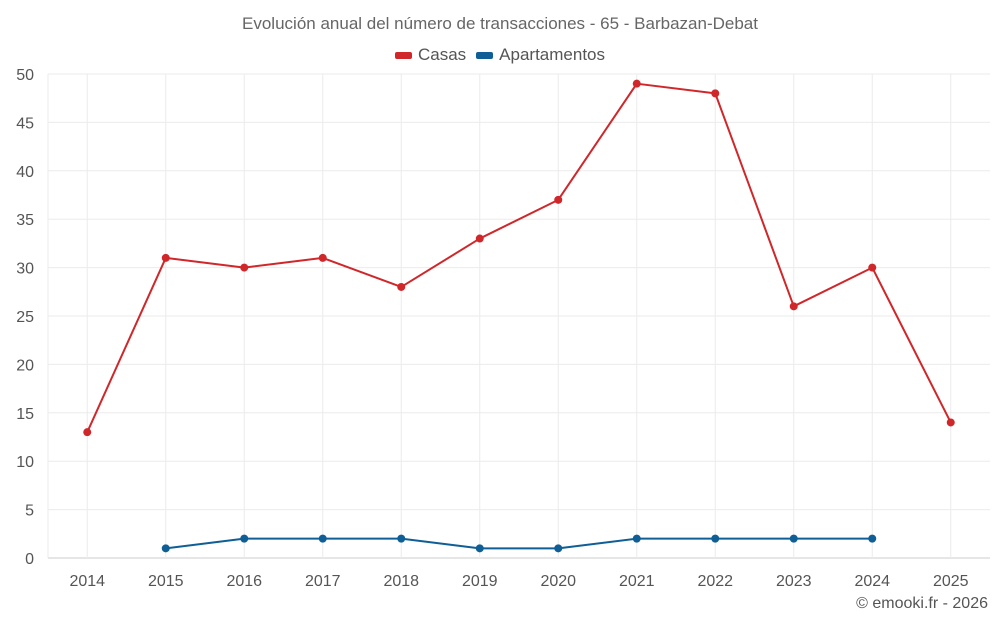 Image resolution: width=1000 pixels, height=625 pixels. I want to click on data-point-casas-2014, so click(87, 432).